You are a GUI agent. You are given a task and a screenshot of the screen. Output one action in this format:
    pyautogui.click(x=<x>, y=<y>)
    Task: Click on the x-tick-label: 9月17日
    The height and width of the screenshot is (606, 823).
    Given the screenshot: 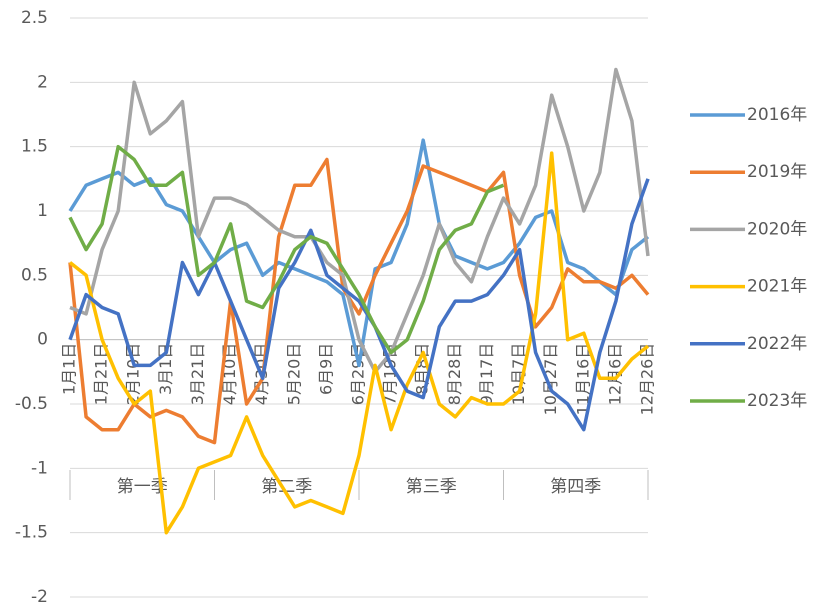 What is the action you would take?
    pyautogui.click(x=486, y=374)
    